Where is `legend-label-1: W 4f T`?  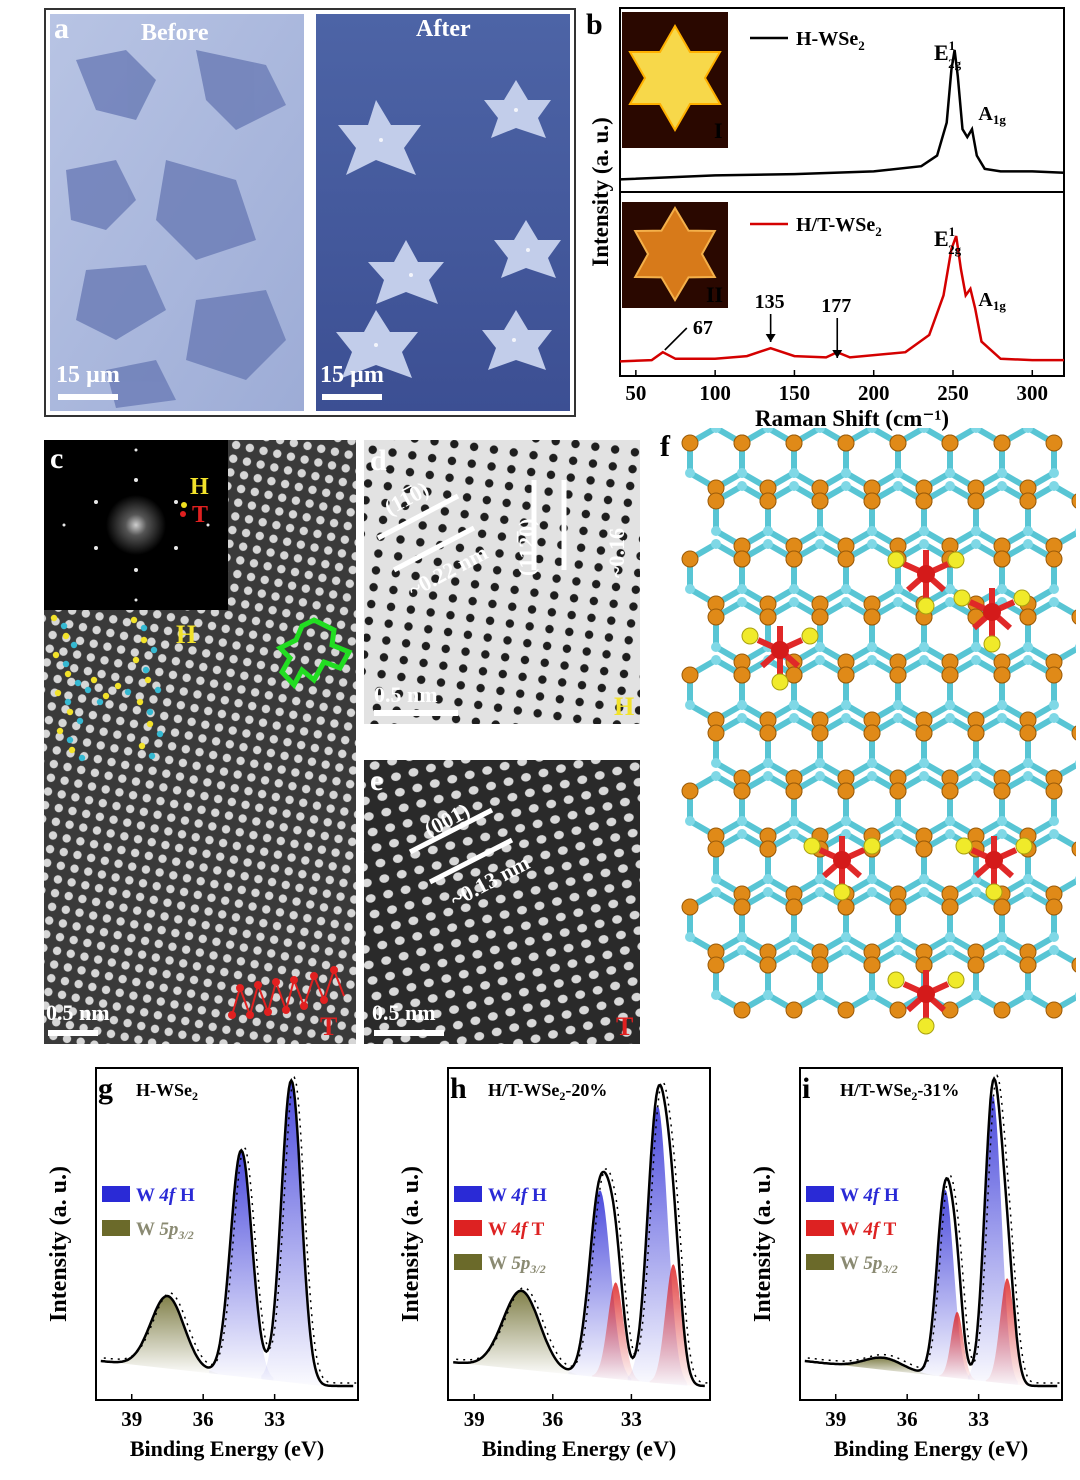 legend-label-1: W 4f T is located at coordinates (516, 1229).